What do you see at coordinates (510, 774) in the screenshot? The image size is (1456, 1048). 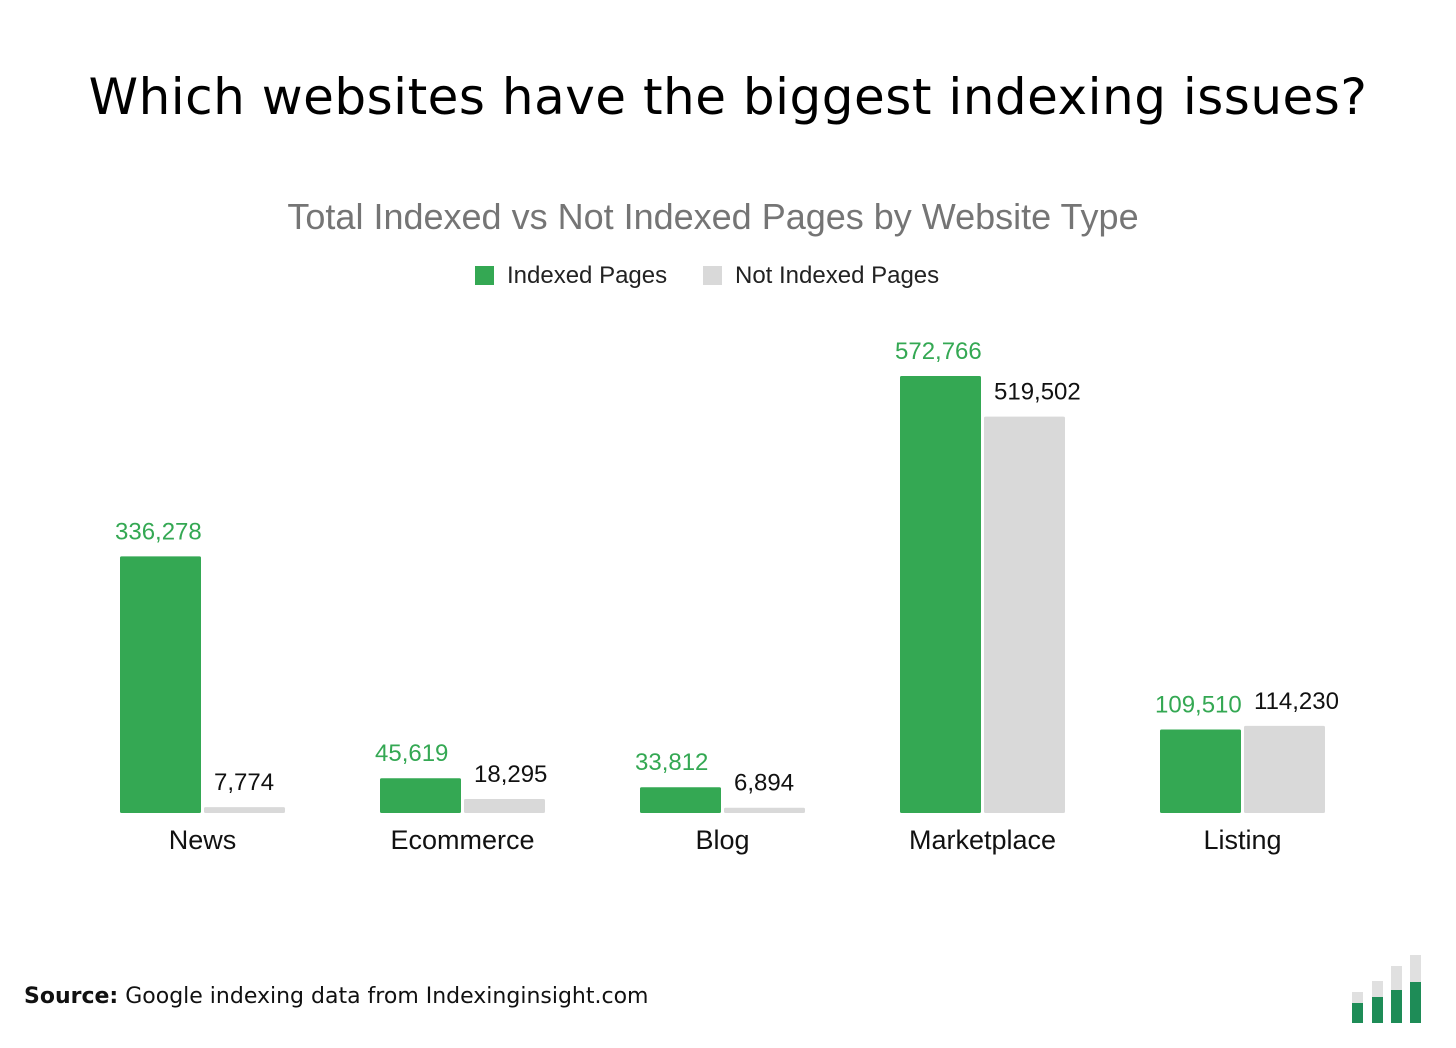 I see `value-label-ecommerce-not-indexed: 18,295` at bounding box center [510, 774].